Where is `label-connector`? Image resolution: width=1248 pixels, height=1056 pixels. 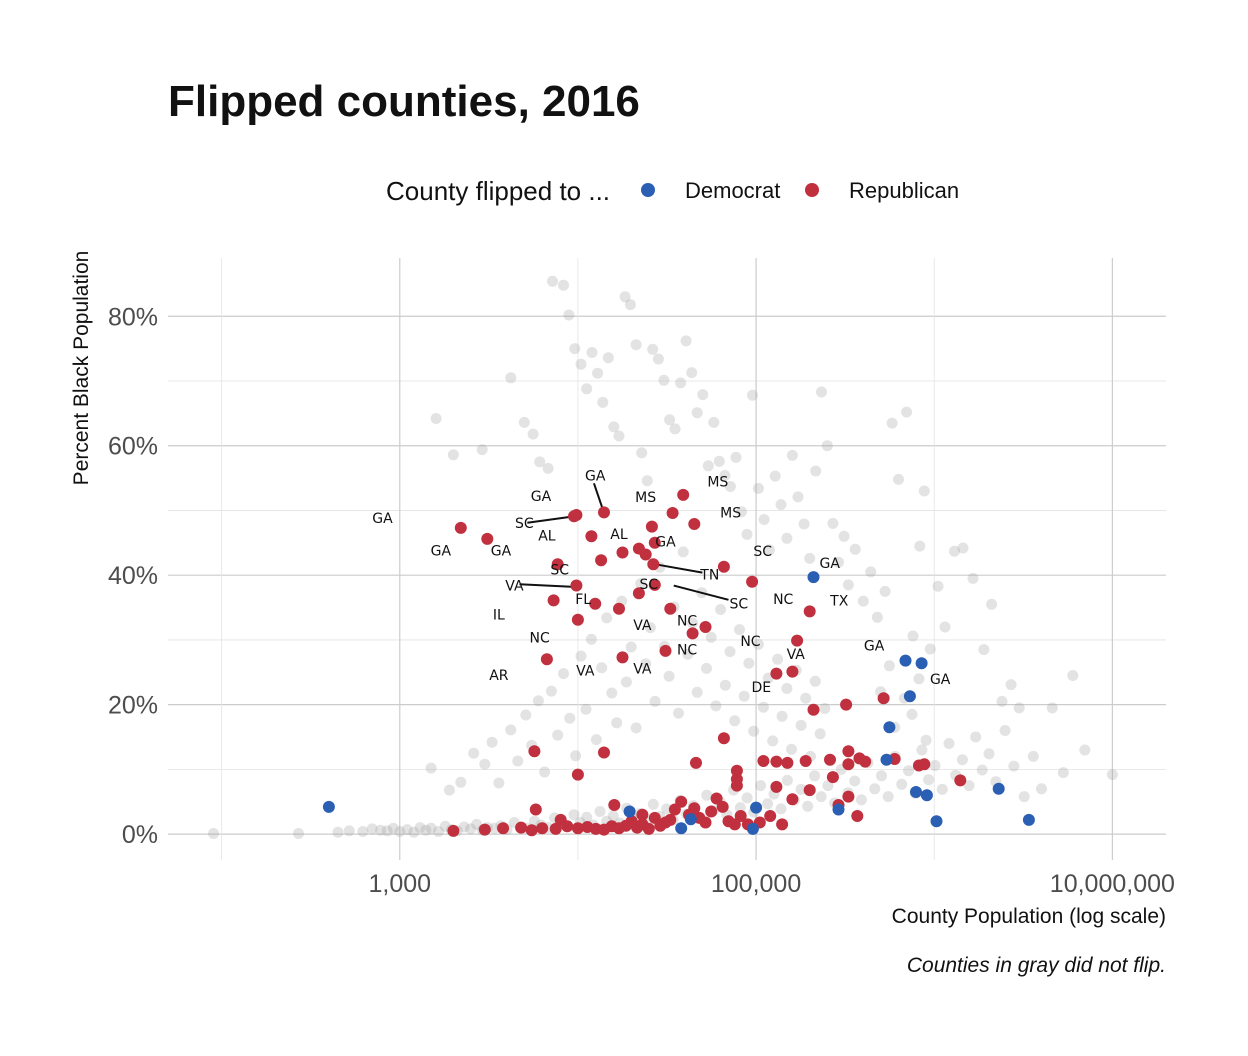 label-connector is located at coordinates (551, 519).